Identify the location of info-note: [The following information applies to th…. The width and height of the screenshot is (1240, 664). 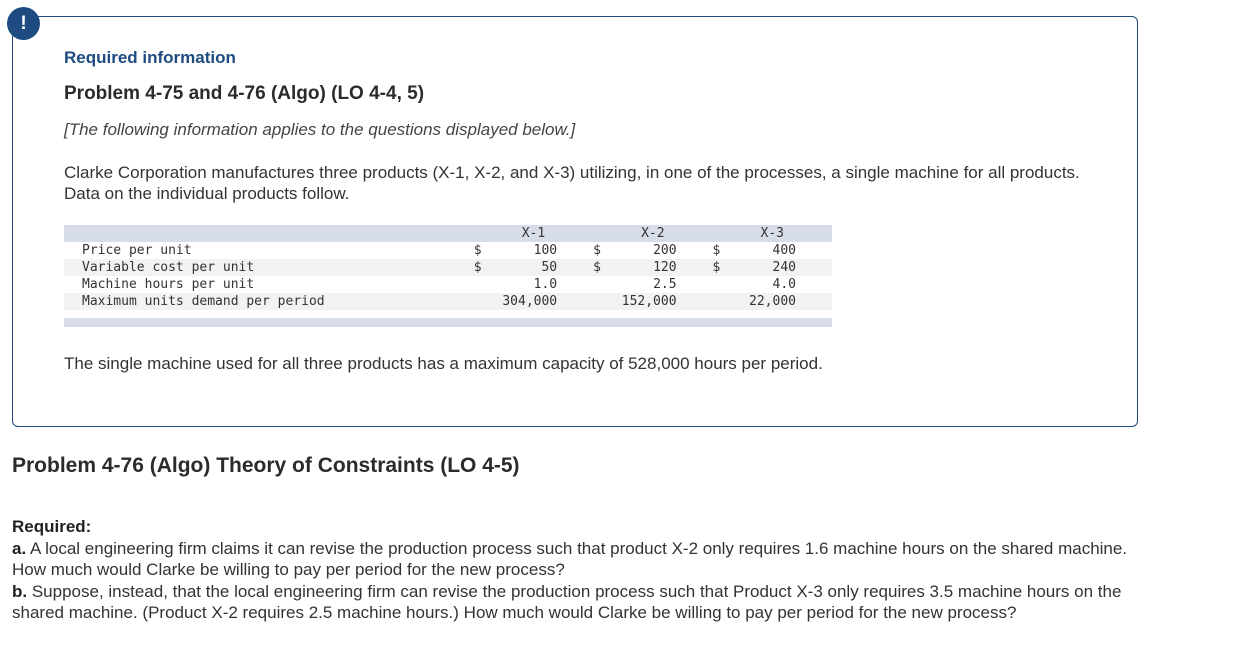
(320, 129).